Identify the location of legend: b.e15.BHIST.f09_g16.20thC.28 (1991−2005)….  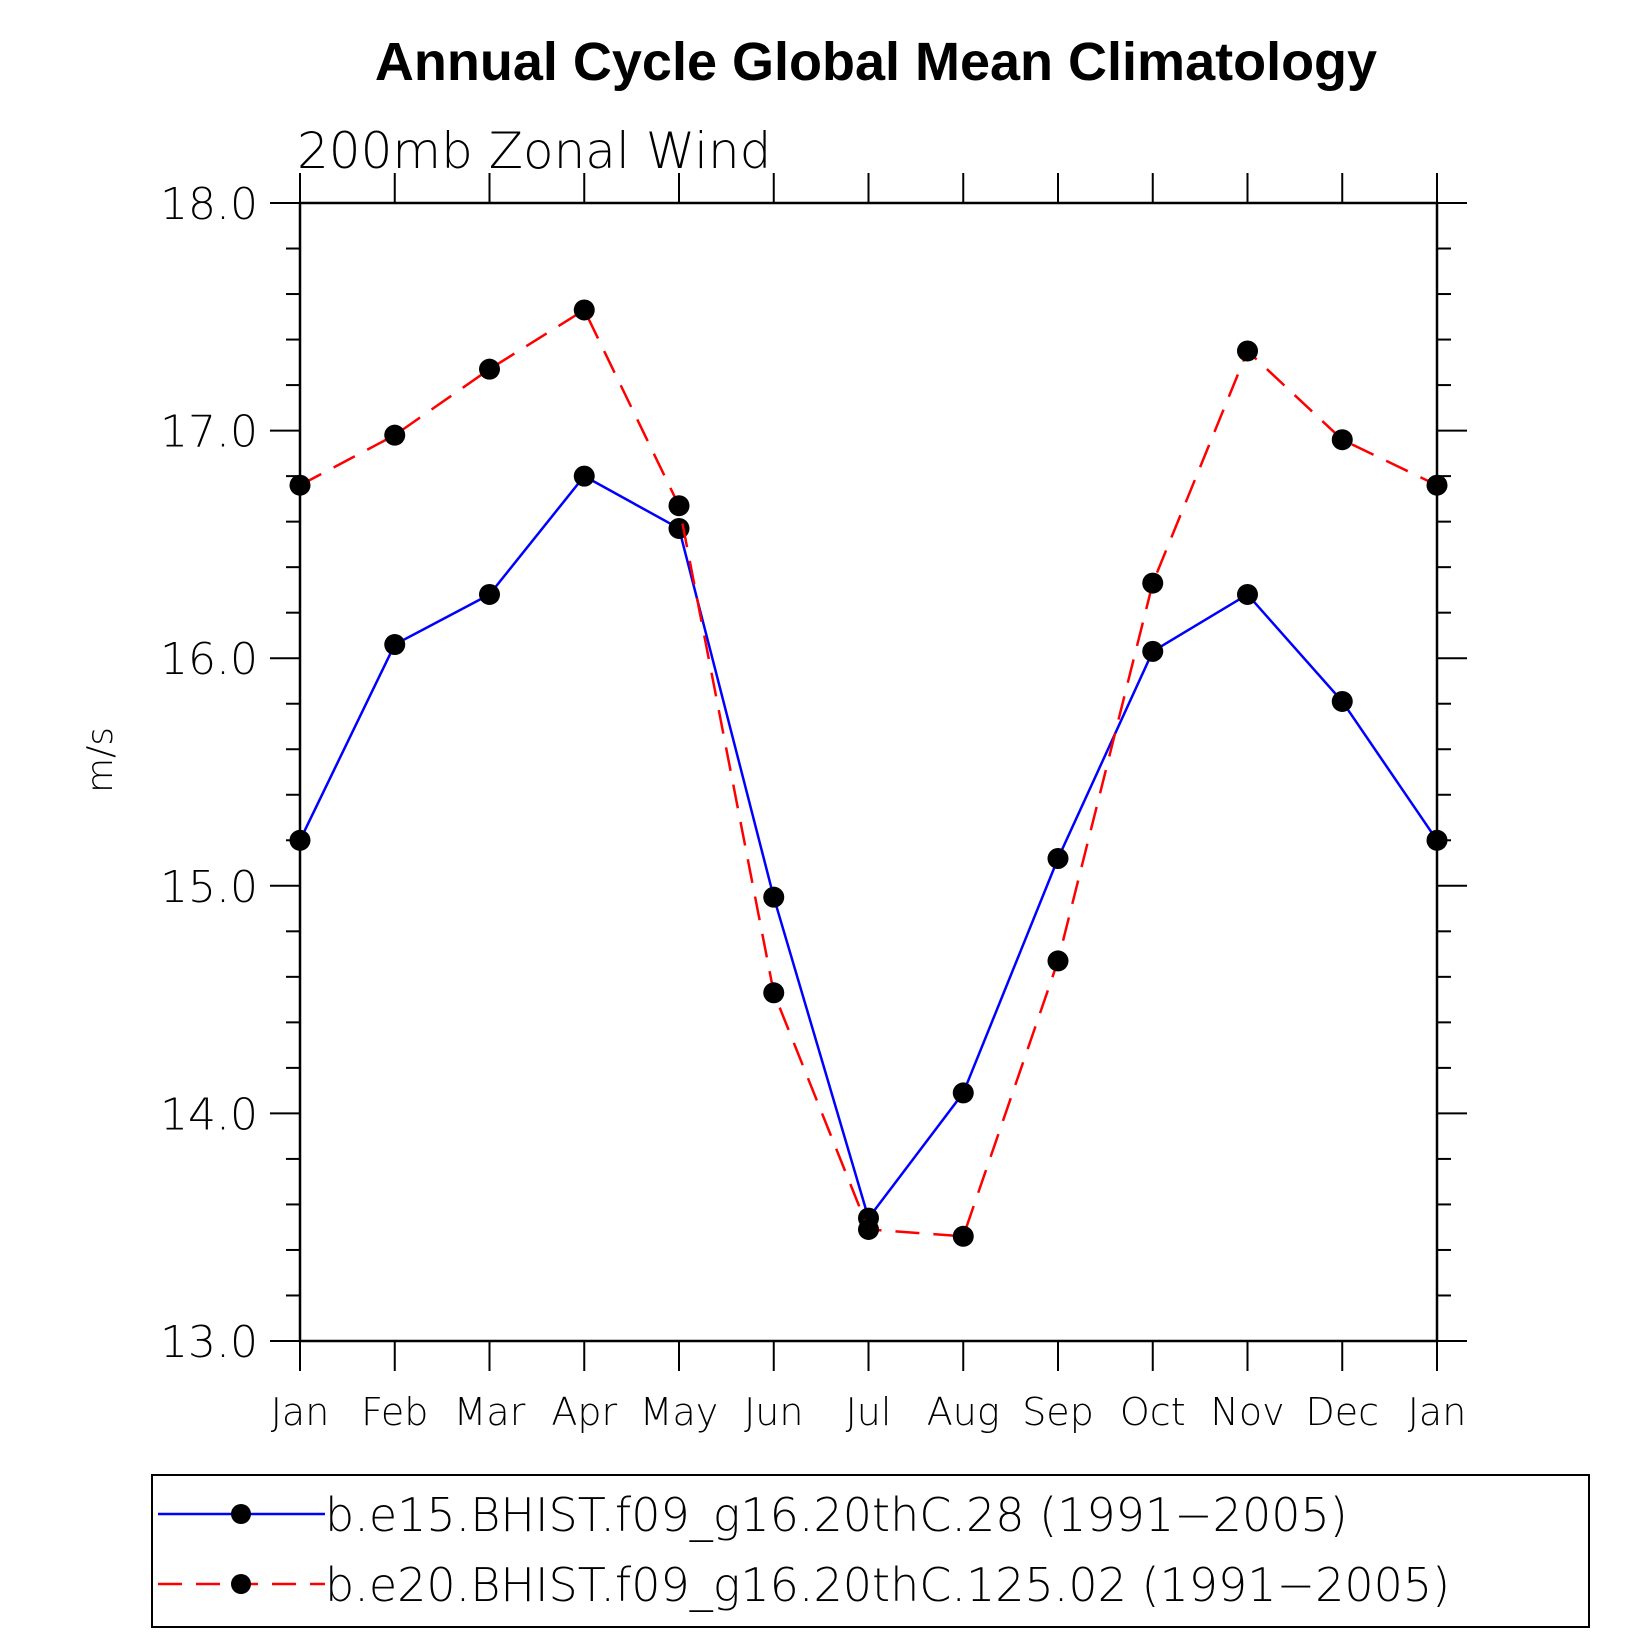
(870, 1551).